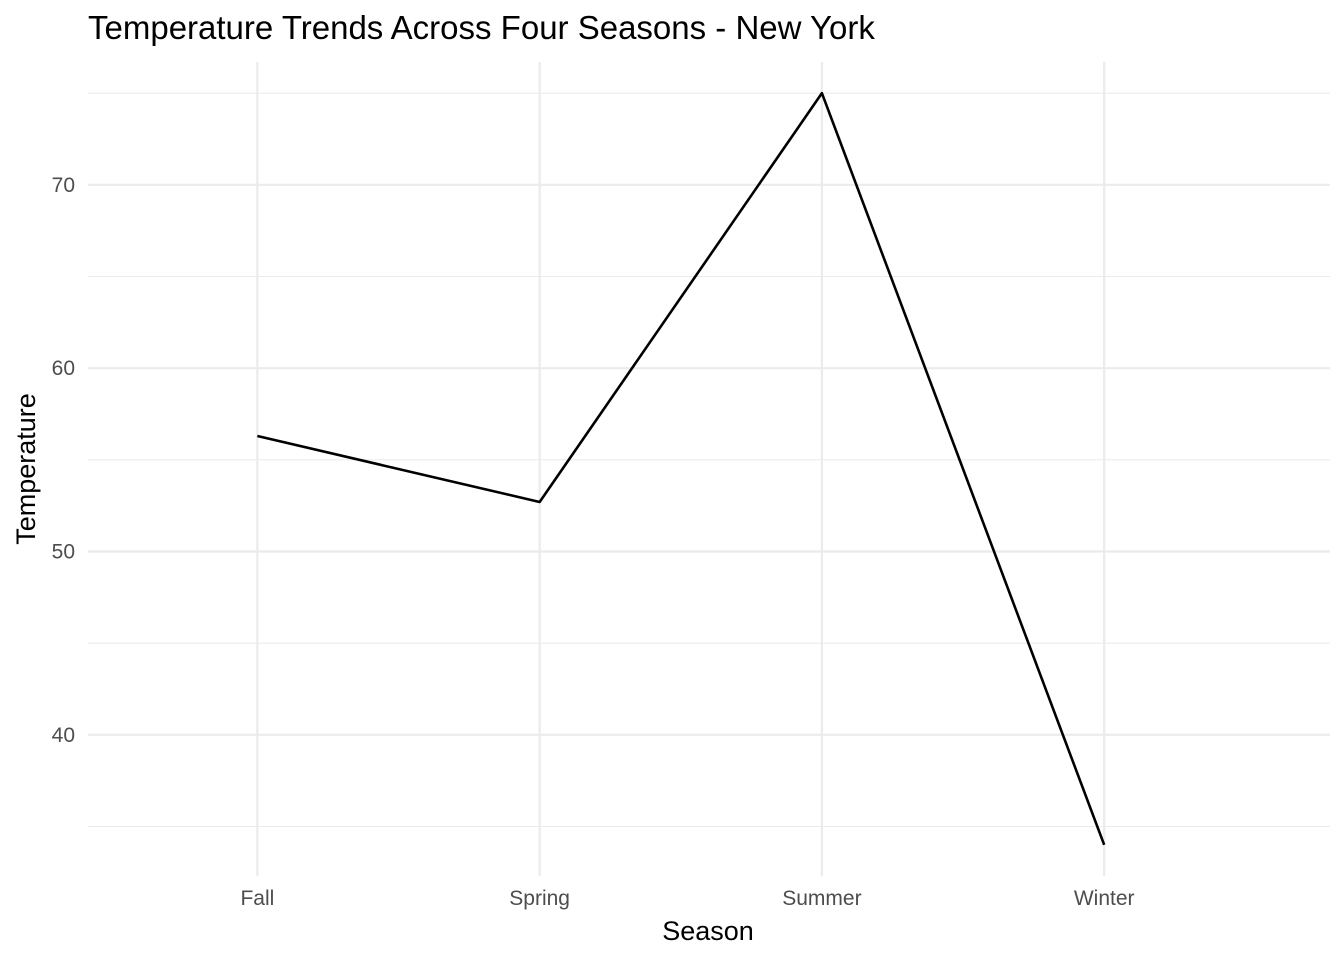 This screenshot has width=1344, height=960. What do you see at coordinates (63, 735) in the screenshot?
I see `y-tick-label: 40` at bounding box center [63, 735].